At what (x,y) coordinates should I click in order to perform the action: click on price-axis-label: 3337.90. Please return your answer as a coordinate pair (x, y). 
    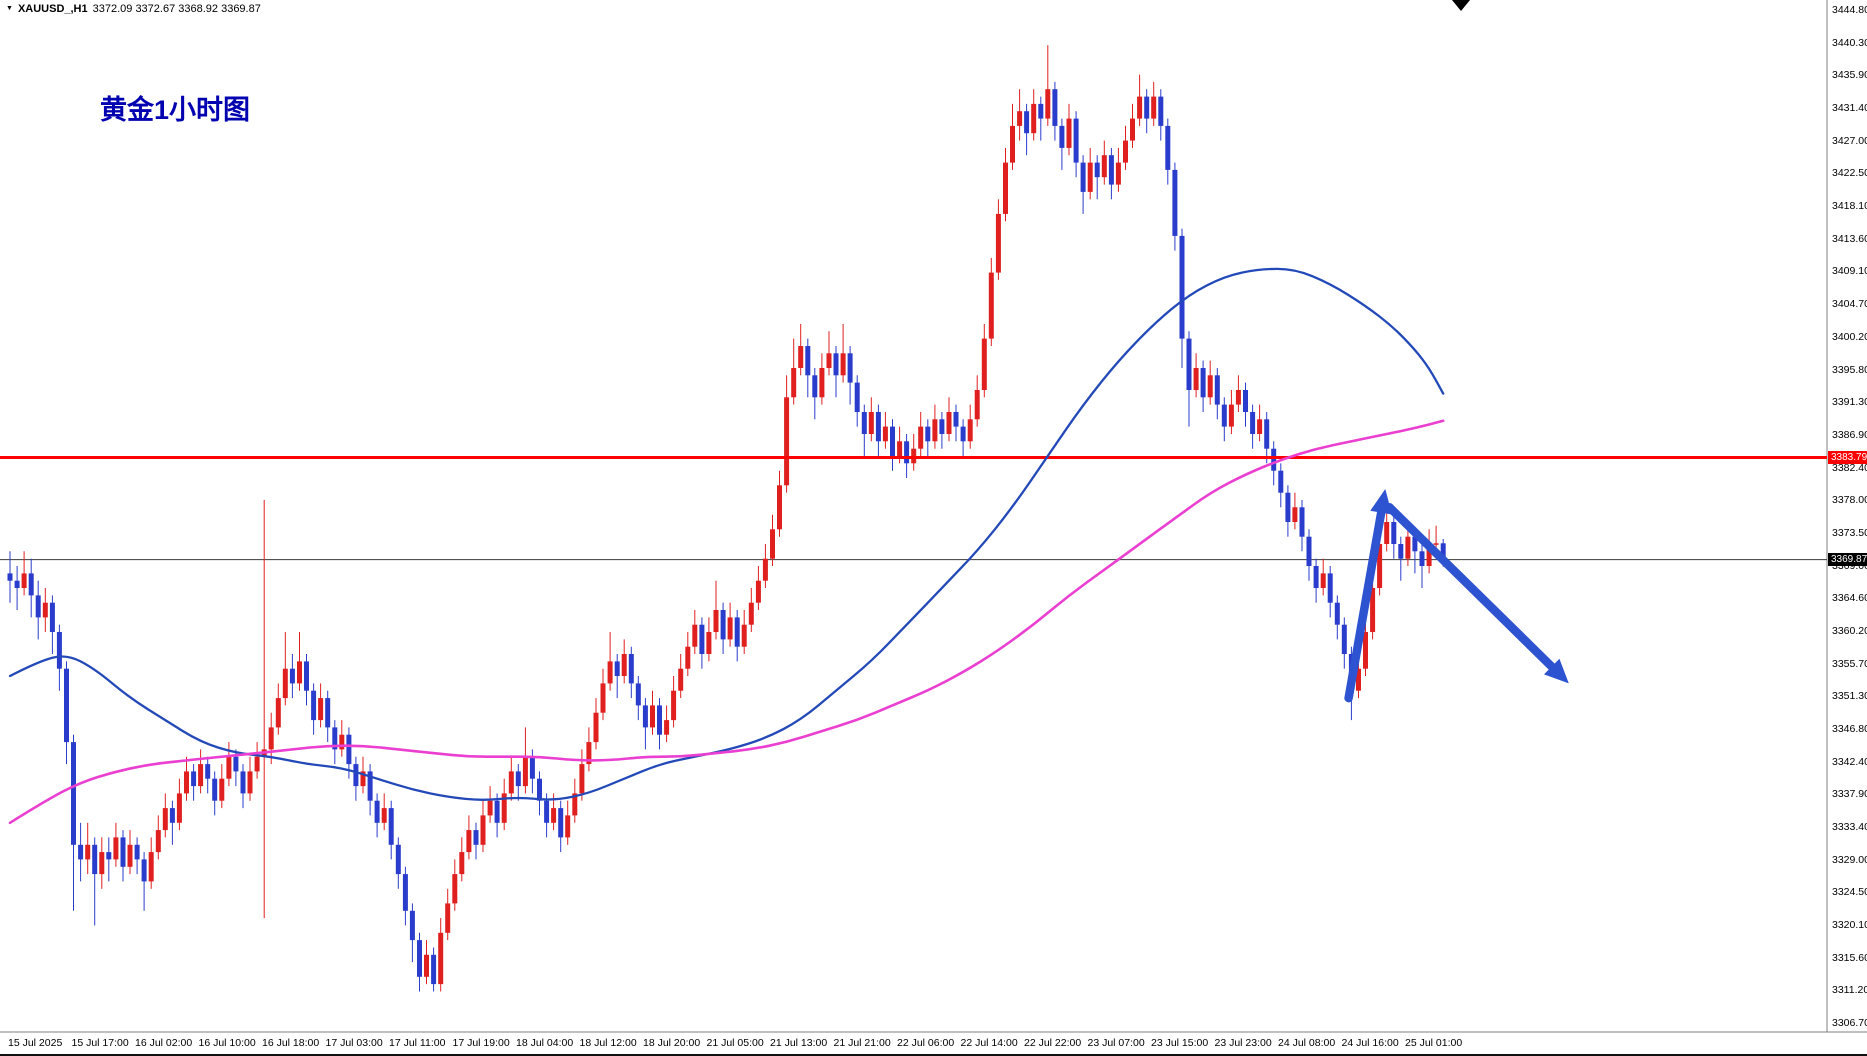
    Looking at the image, I should click on (1849, 794).